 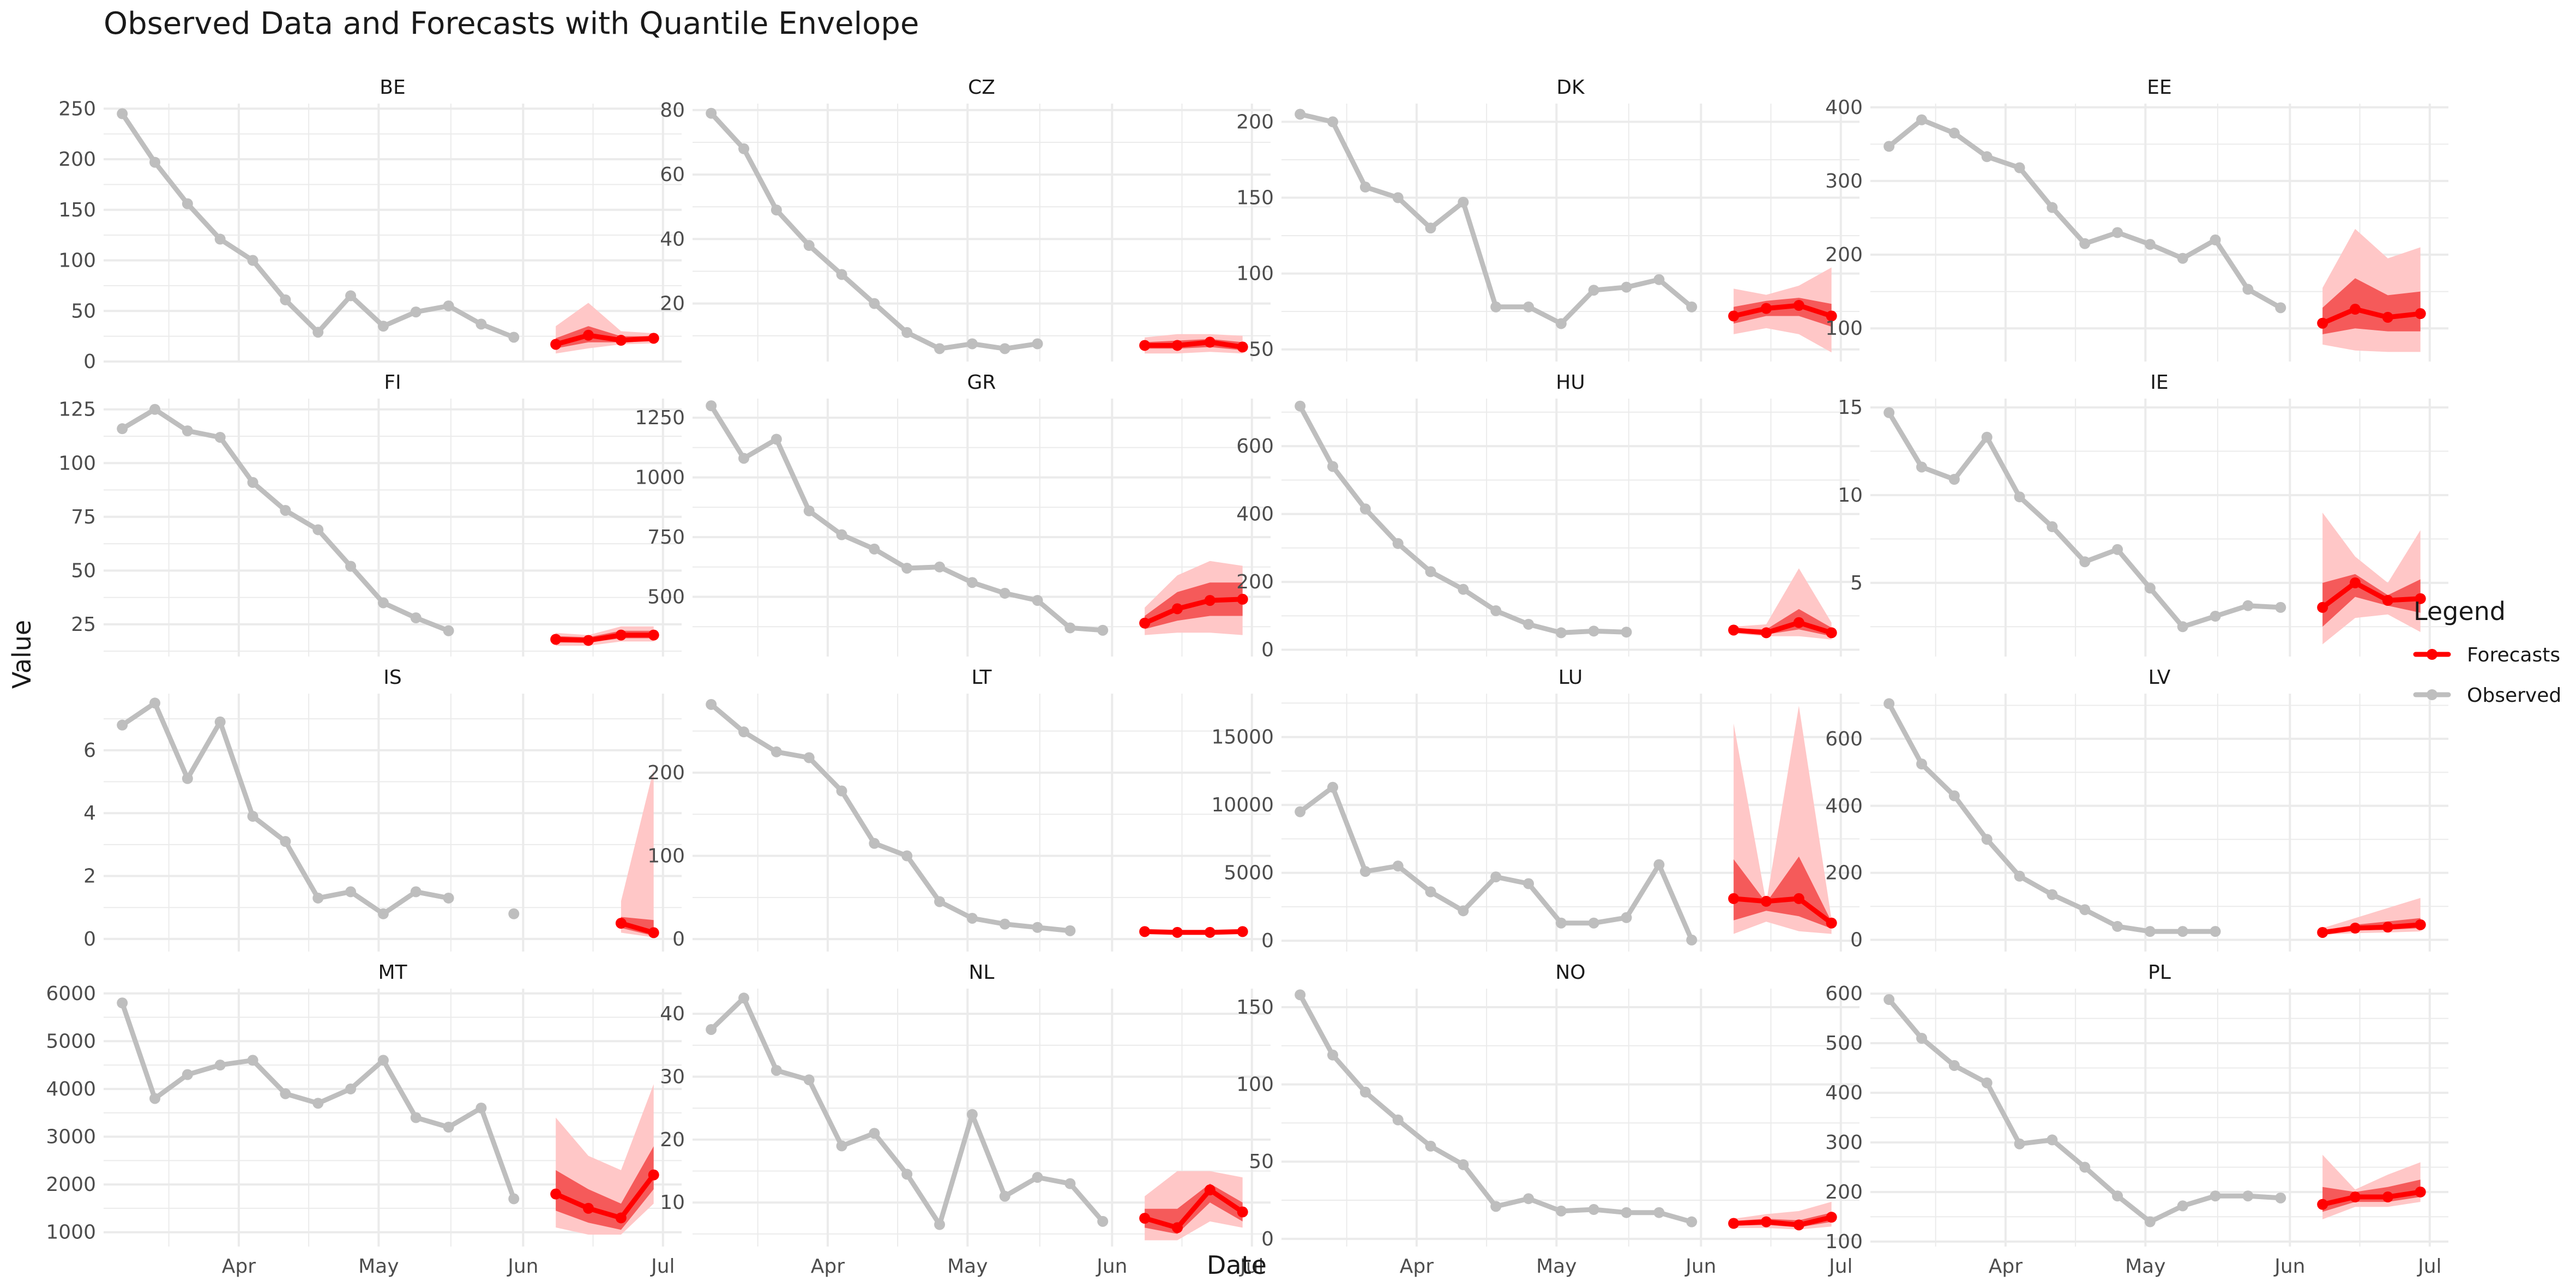 I want to click on y-tick-label: 4, so click(x=89, y=813).